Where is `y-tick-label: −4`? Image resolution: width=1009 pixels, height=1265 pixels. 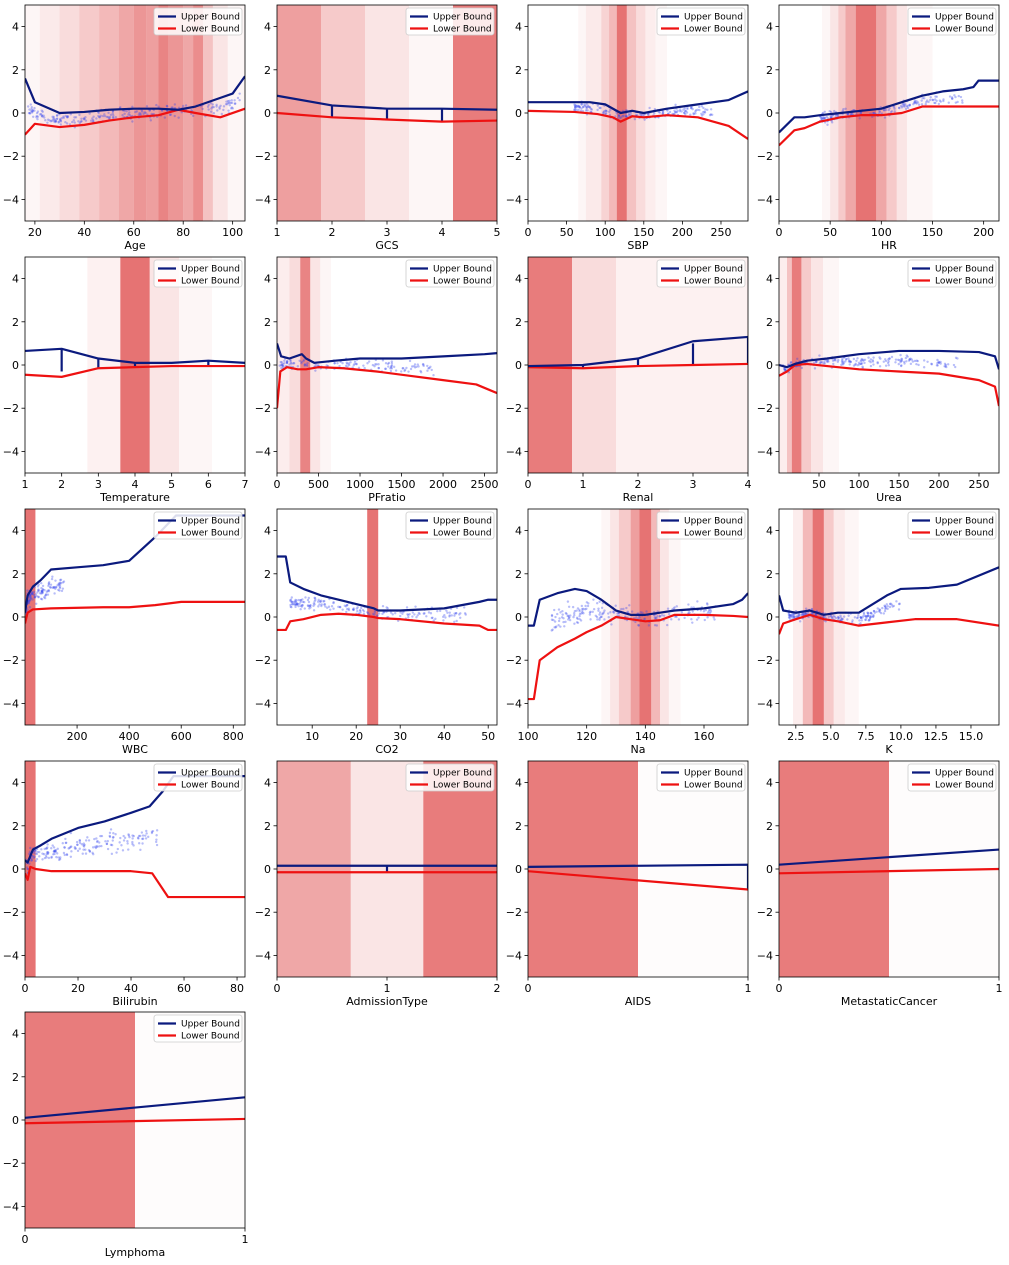
y-tick-label: −4 is located at coordinates (765, 703).